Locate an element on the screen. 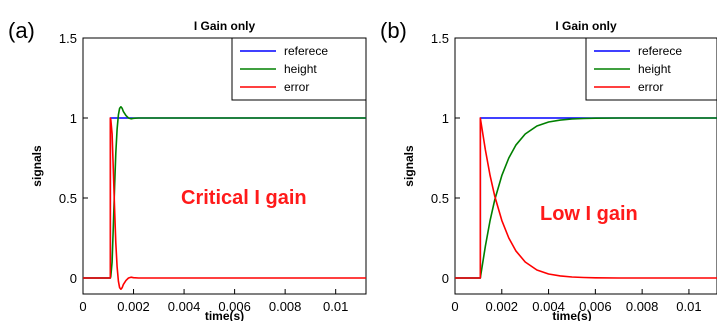 This screenshot has width=717, height=326. panel-label: (b) is located at coordinates (393, 30).